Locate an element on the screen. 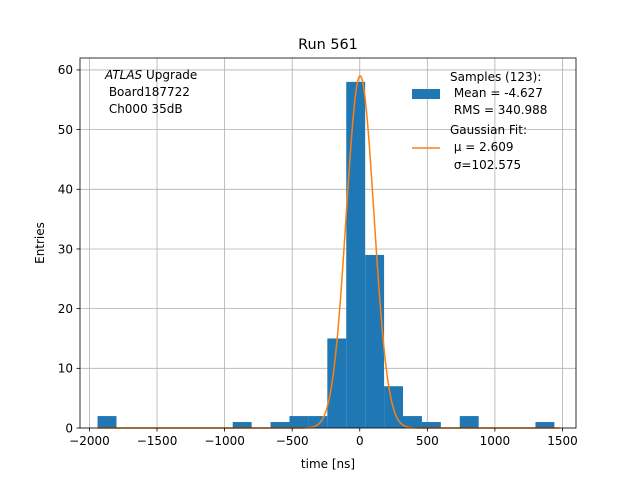  annotation-upgrade: Upgrade is located at coordinates (169, 75).